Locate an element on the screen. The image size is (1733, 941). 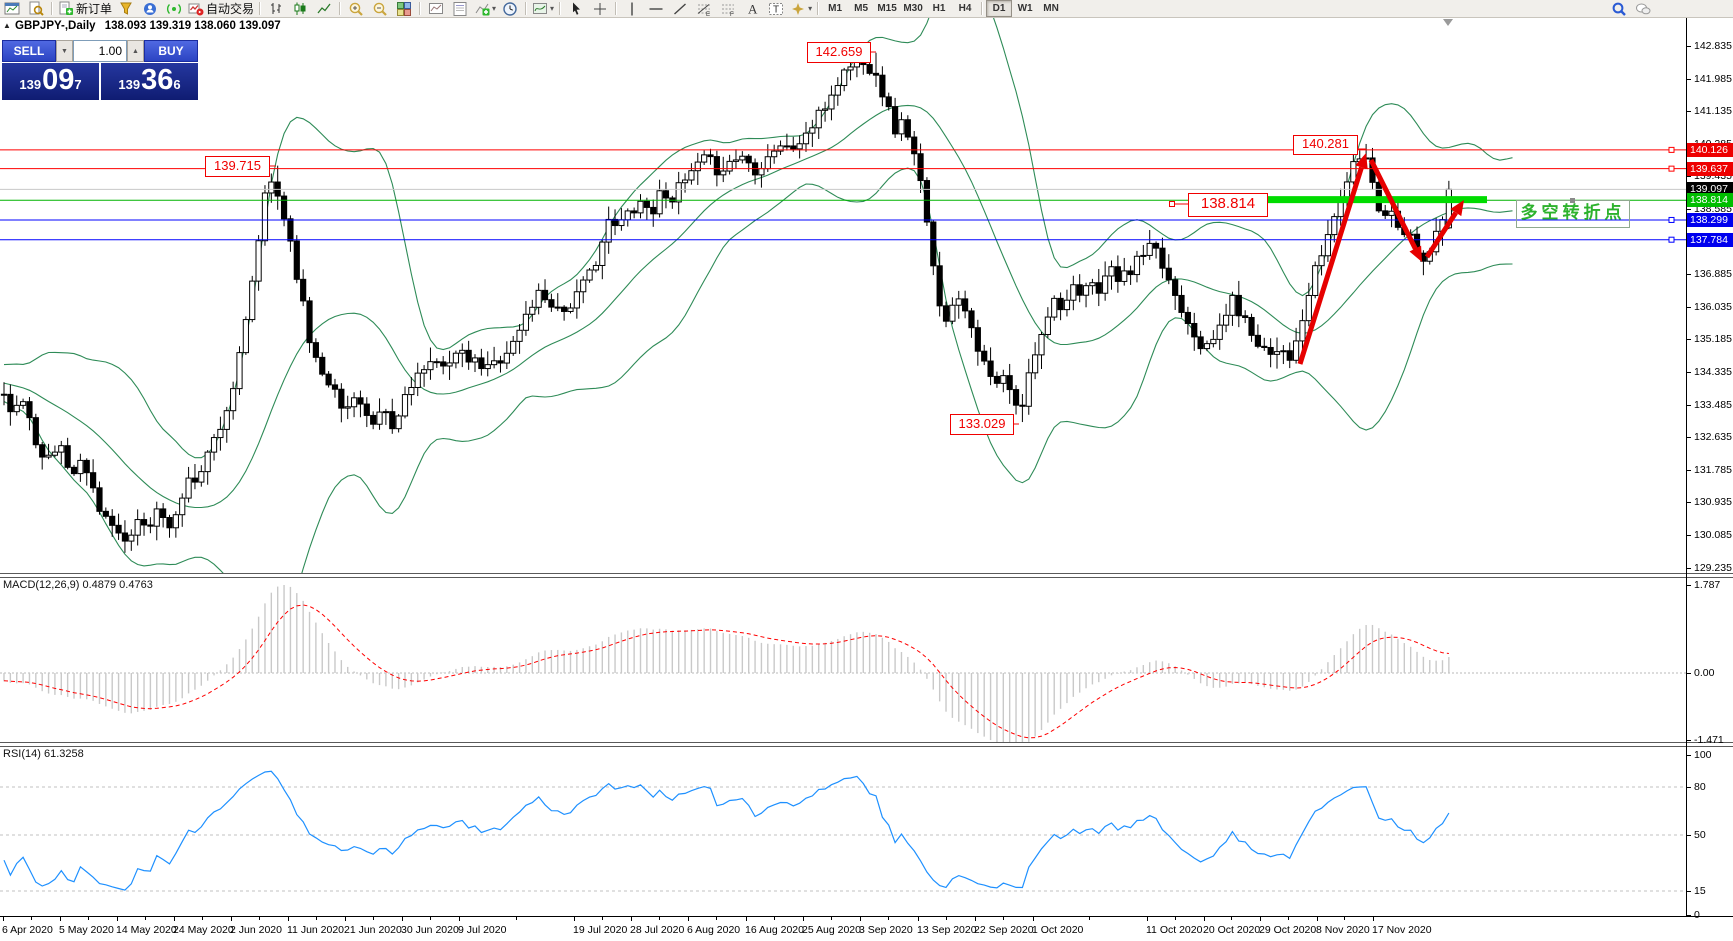
trendline-icon is located at coordinates (680, 9).